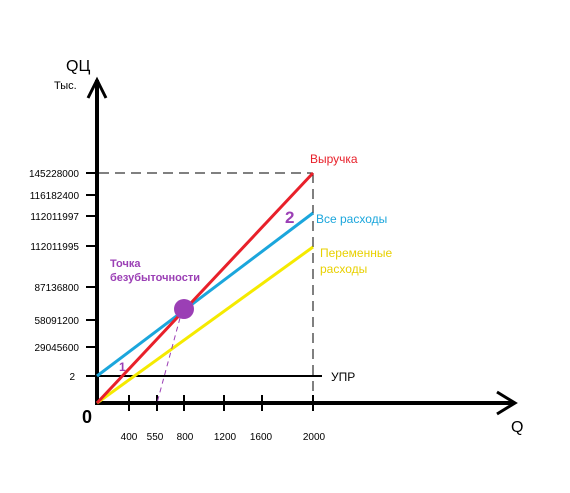 The image size is (570, 493). Describe the element at coordinates (205, 325) in the screenshot. I see `variable-costs-line` at that location.